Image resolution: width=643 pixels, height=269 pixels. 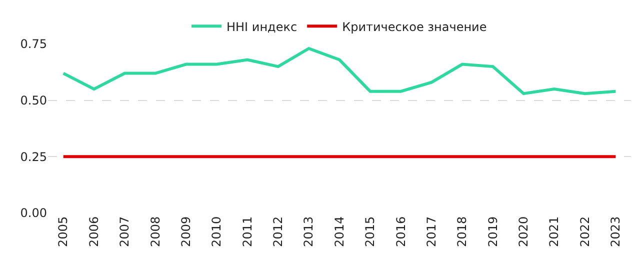 I want to click on legend-label: HHI индекс, so click(x=262, y=27).